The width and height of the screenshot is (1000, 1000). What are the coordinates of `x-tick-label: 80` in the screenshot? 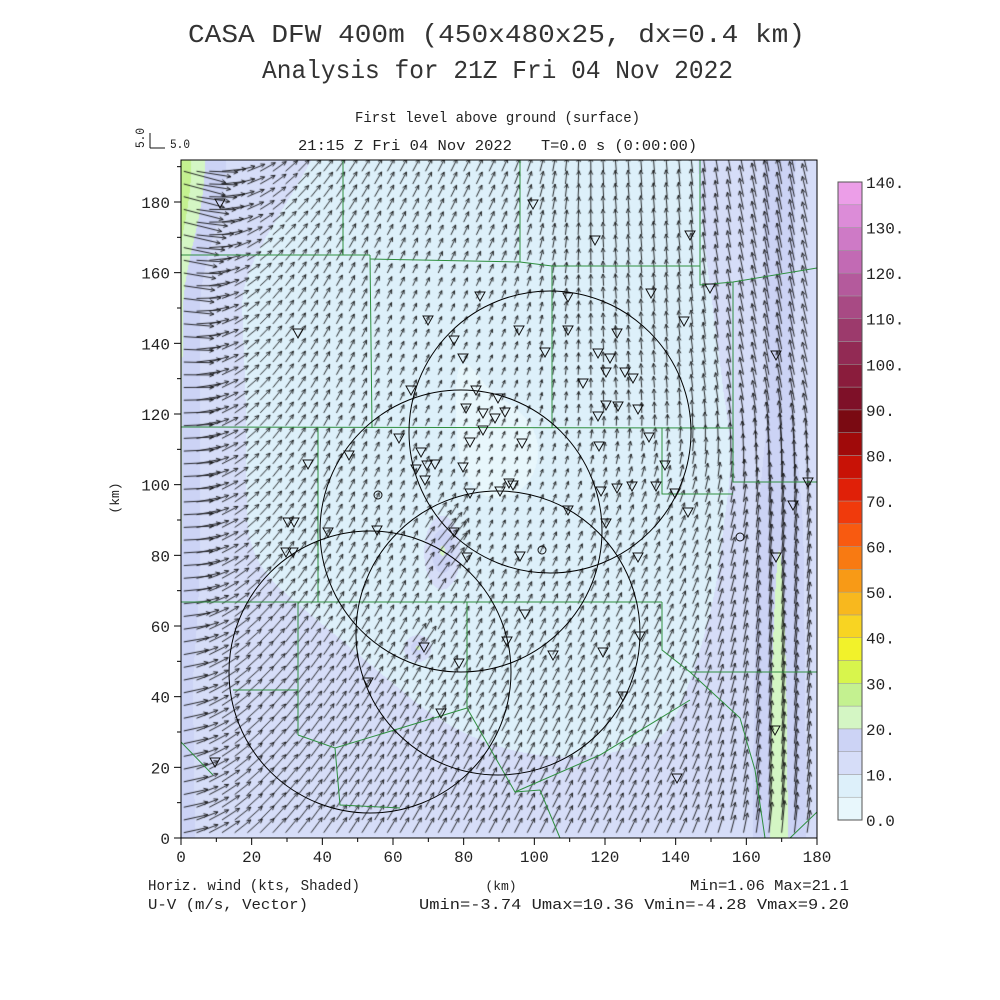 It's located at (463, 858).